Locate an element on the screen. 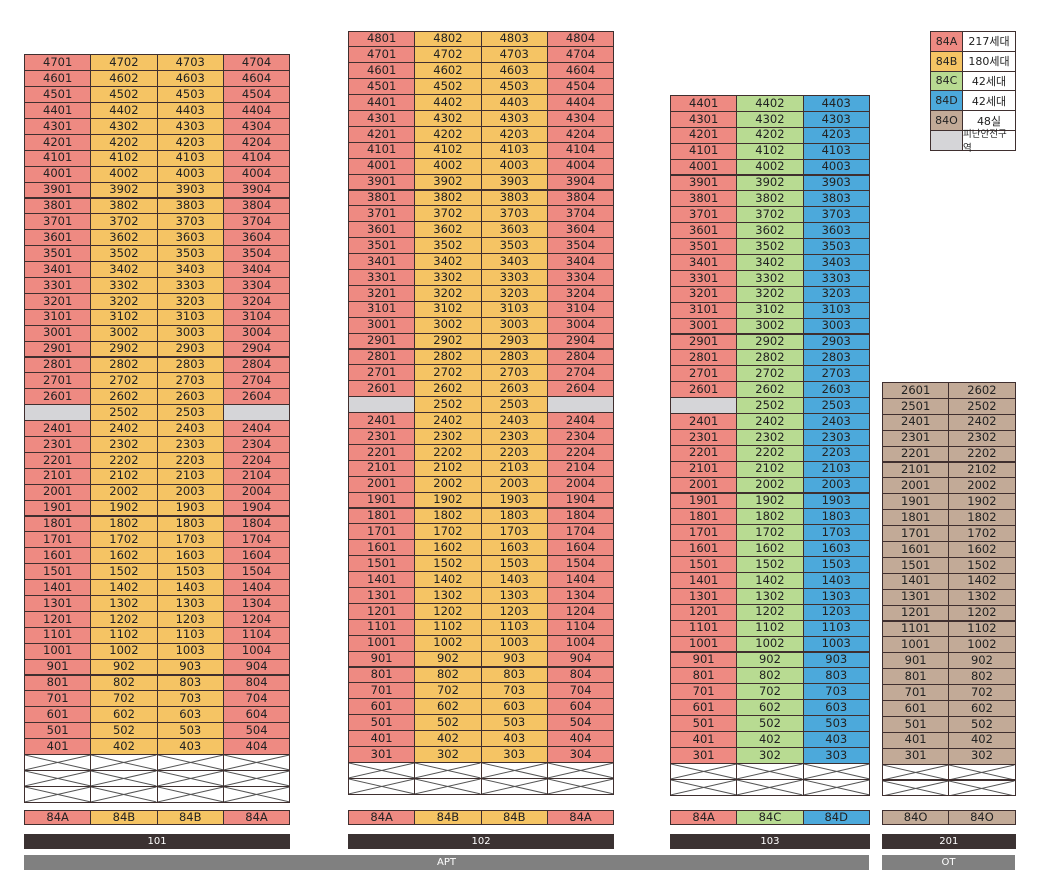 Image resolution: width=1040 pixels, height=892 pixels. unit-cell: 3702 is located at coordinates (448, 214).